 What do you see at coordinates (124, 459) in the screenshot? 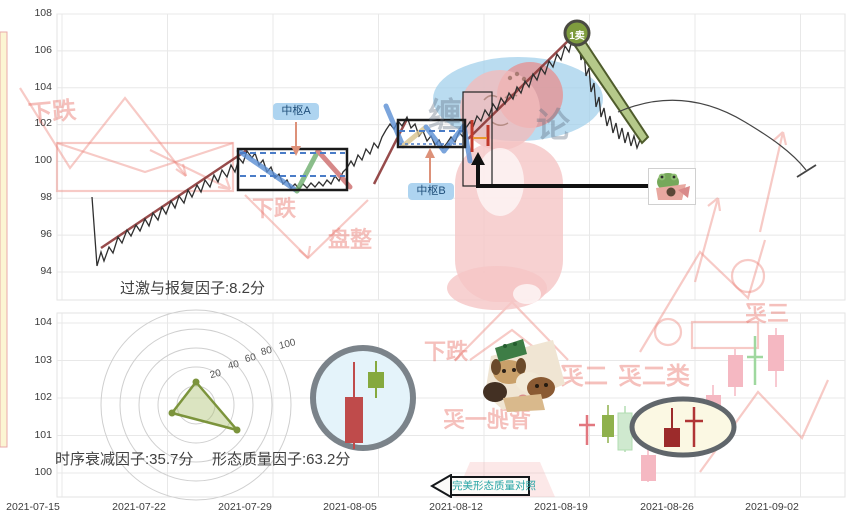
I see `time-decay-factor-text: 时序衰减因子:35.7分` at bounding box center [124, 459].